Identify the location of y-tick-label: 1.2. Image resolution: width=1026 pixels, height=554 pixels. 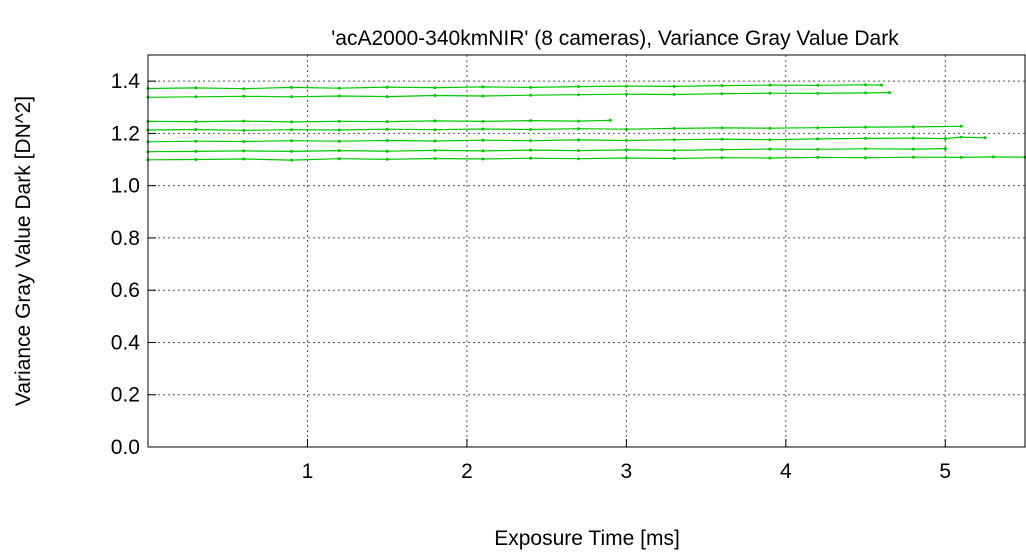
(125, 133).